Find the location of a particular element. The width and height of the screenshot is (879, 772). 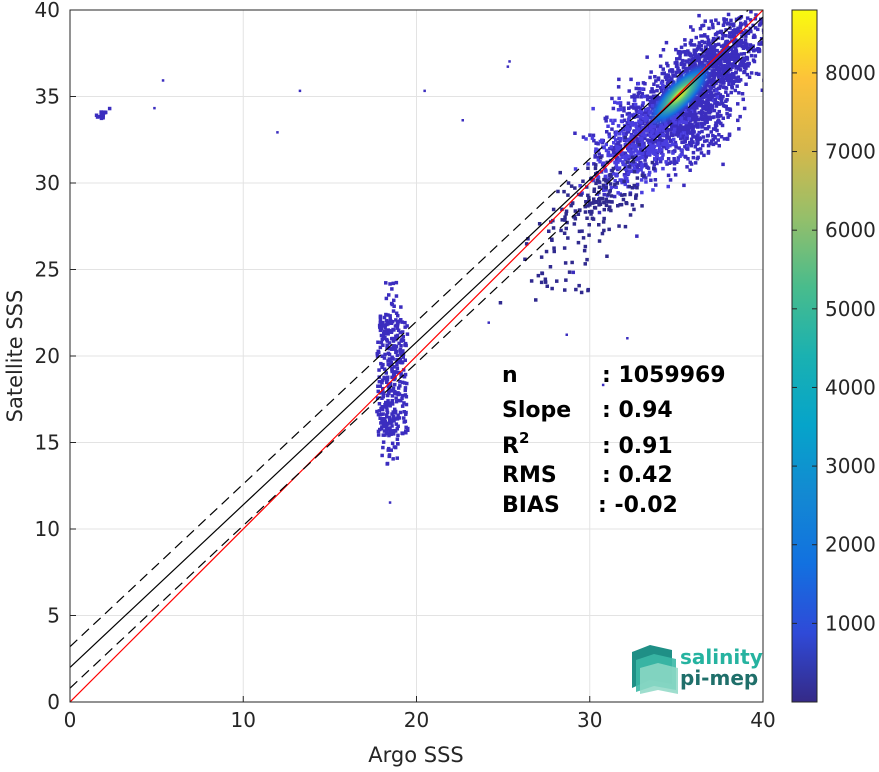

stat-label: RMS is located at coordinates (529, 475).